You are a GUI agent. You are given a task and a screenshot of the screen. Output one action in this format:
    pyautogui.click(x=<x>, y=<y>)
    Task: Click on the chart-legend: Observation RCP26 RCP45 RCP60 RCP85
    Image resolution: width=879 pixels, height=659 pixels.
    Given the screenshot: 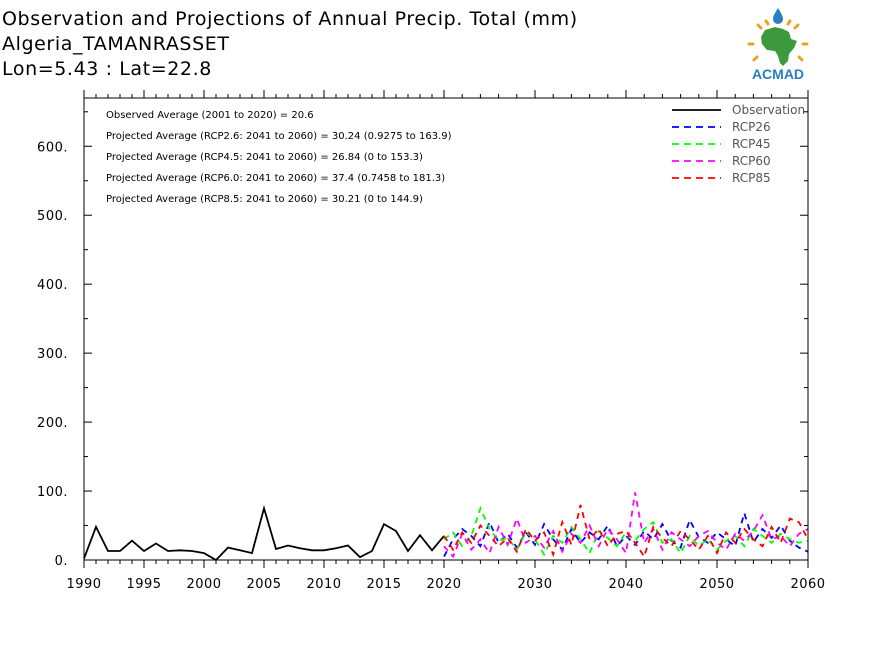 What is the action you would take?
    pyautogui.click(x=738, y=144)
    